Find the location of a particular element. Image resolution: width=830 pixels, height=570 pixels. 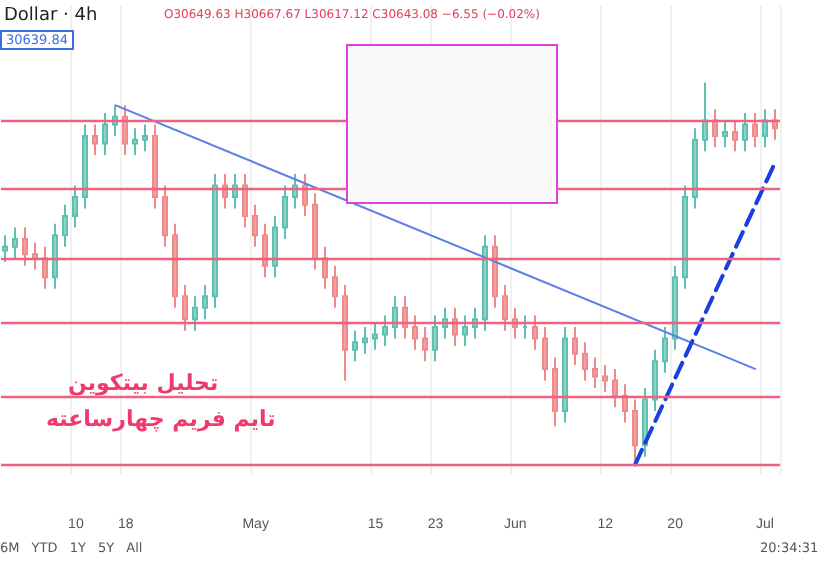

chart-title: Dollar · 4h is located at coordinates (51, 16).